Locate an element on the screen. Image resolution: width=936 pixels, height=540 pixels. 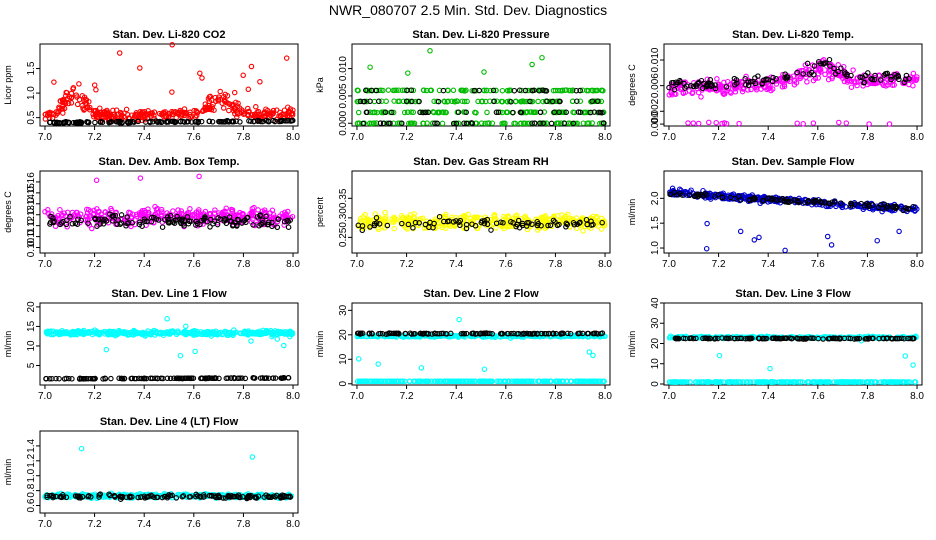
x-tick-label: 7.4 is located at coordinates (456, 137).